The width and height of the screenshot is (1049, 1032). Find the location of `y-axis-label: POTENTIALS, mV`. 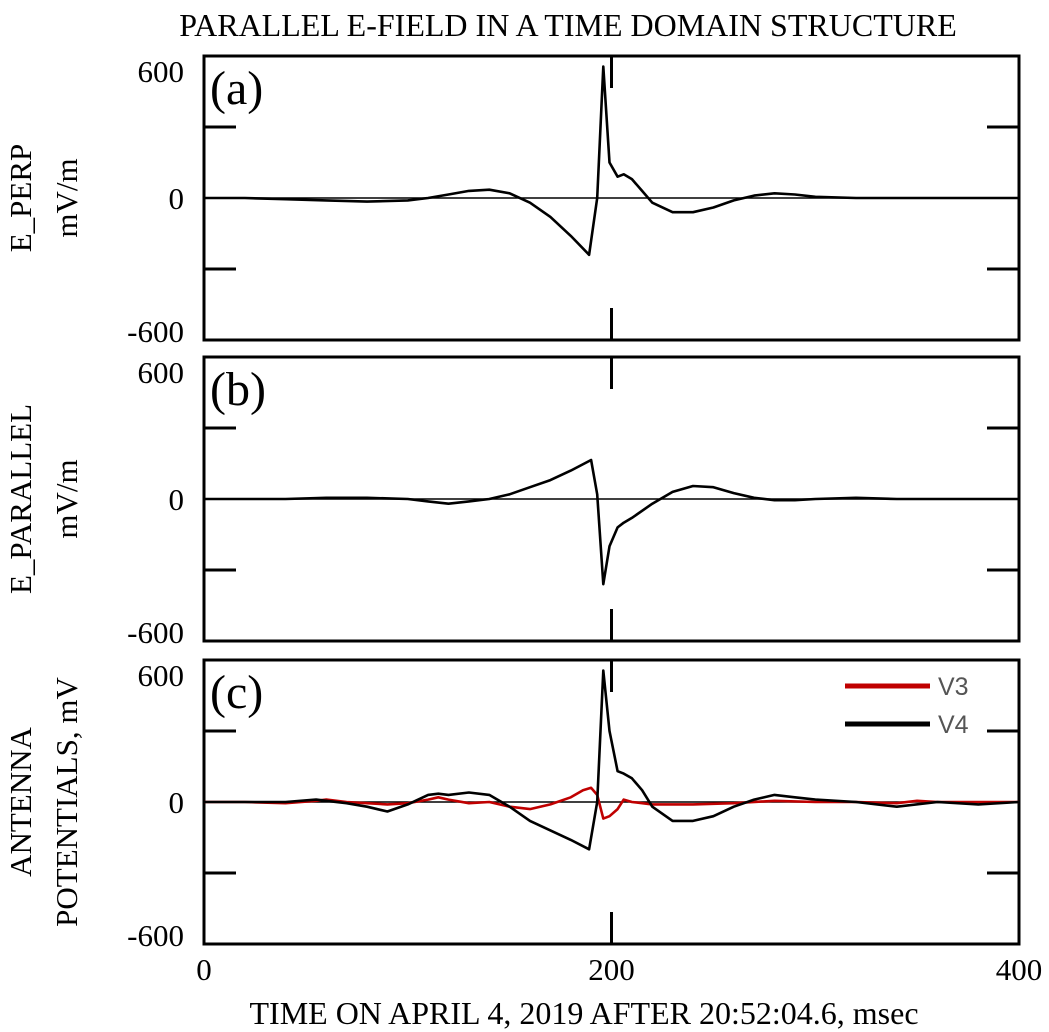

y-axis-label: POTENTIALS, mV is located at coordinates (66, 802).